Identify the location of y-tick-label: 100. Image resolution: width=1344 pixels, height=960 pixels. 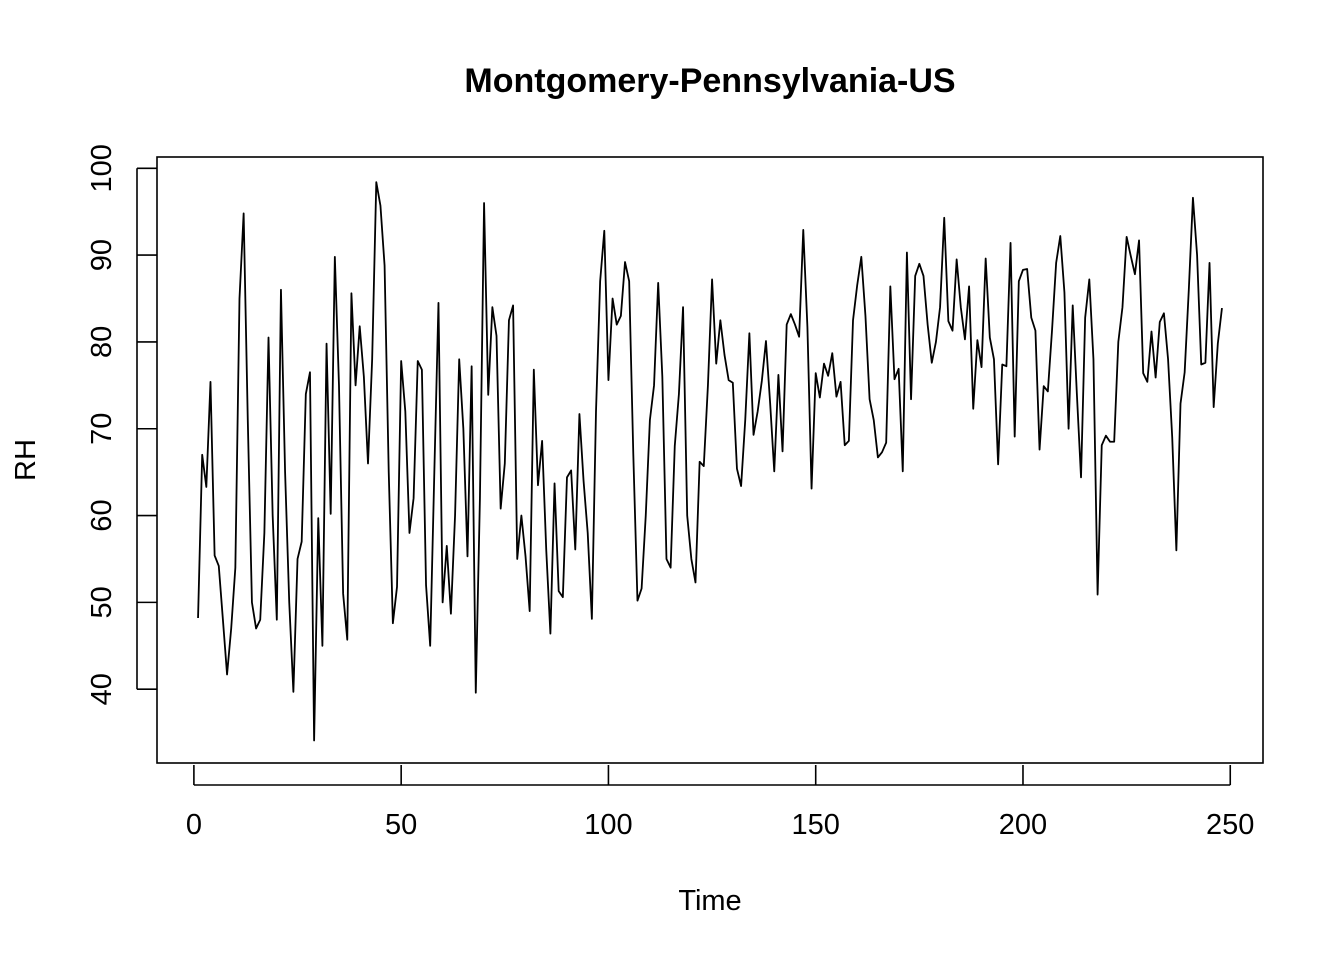
(102, 168).